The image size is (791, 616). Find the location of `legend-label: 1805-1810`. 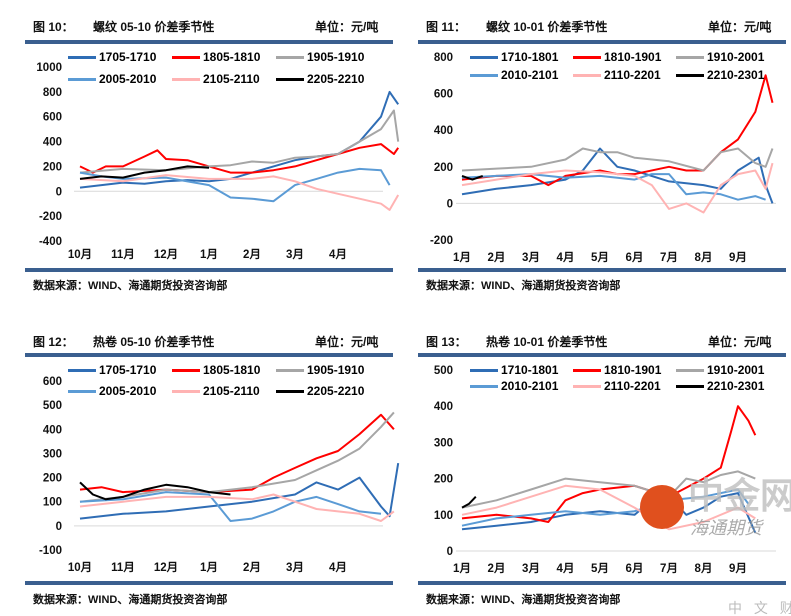

legend-label: 1805-1810 is located at coordinates (232, 57).